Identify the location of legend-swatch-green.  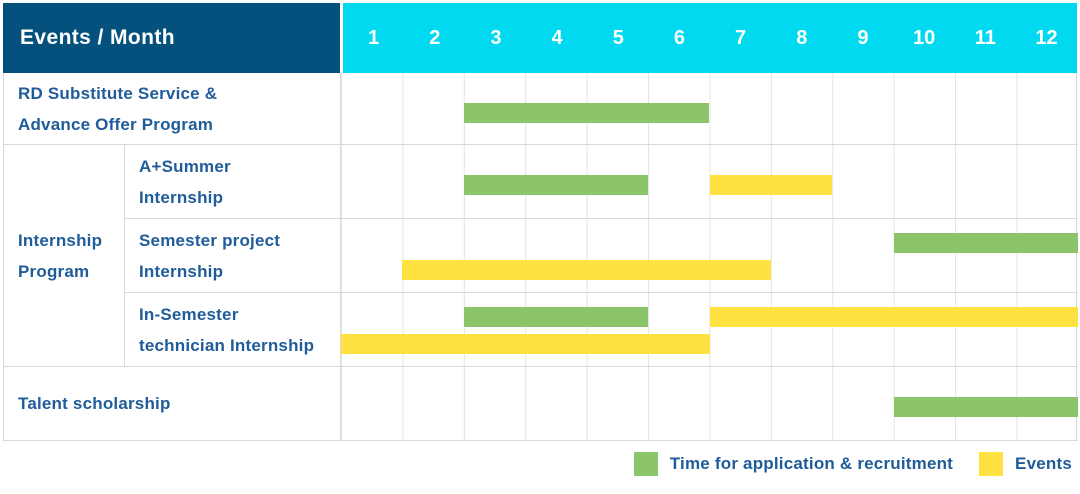
(645, 464).